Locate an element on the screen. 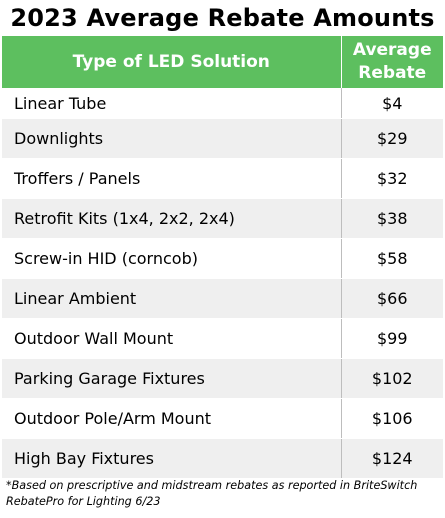  average-rebate-value: $102 is located at coordinates (392, 378).